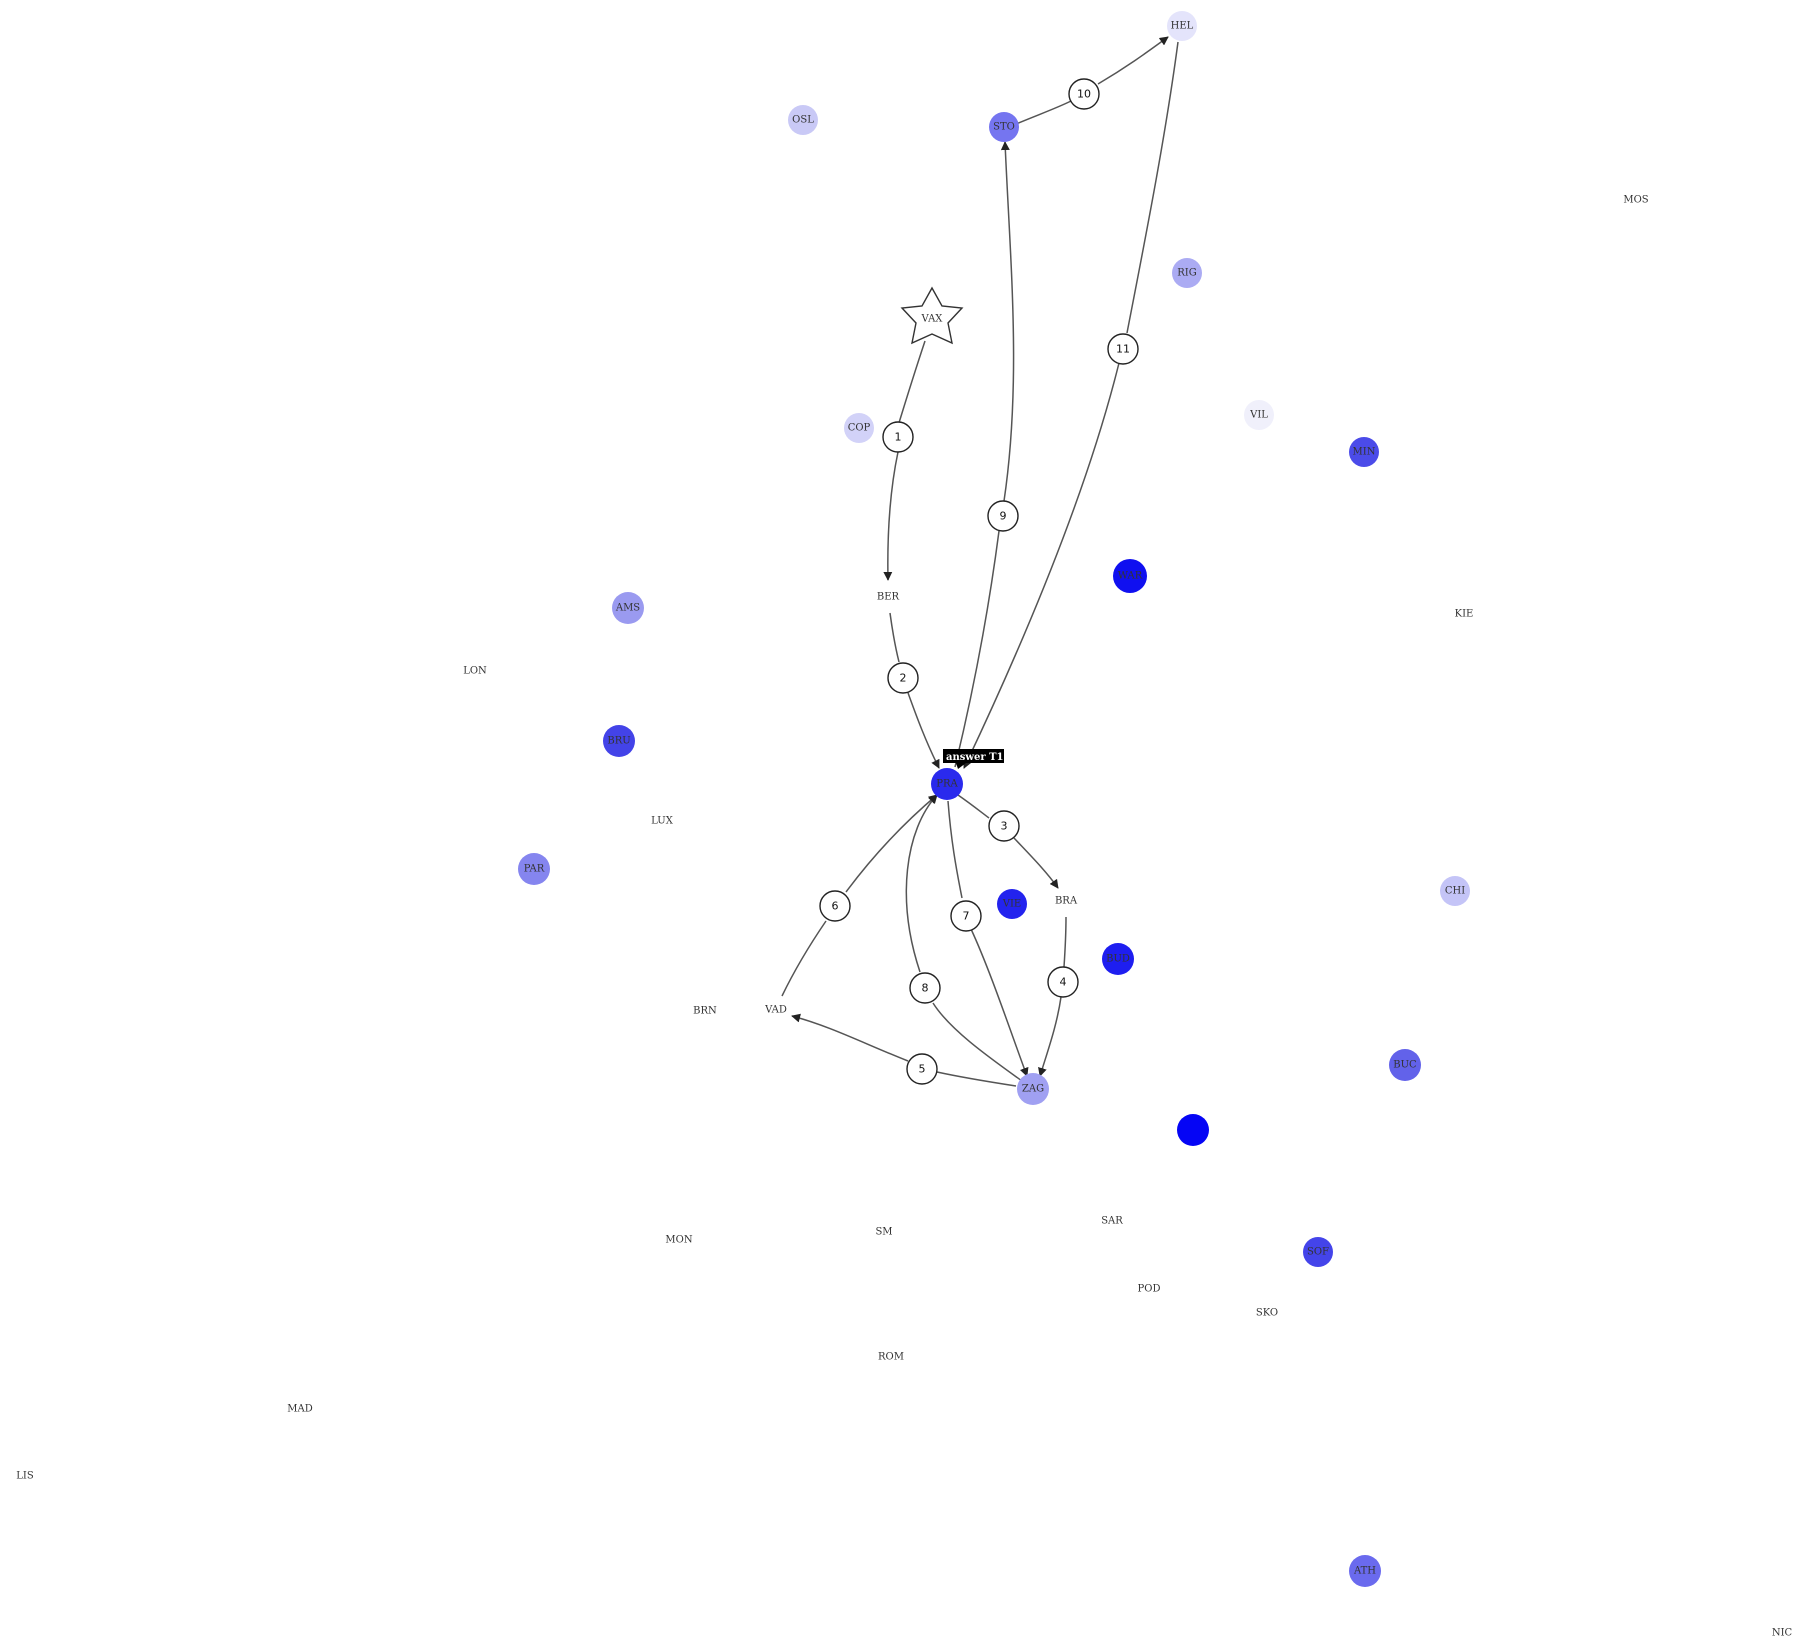 This screenshot has width=1805, height=1639. I want to click on city-ath: ATH, so click(1365, 1571).